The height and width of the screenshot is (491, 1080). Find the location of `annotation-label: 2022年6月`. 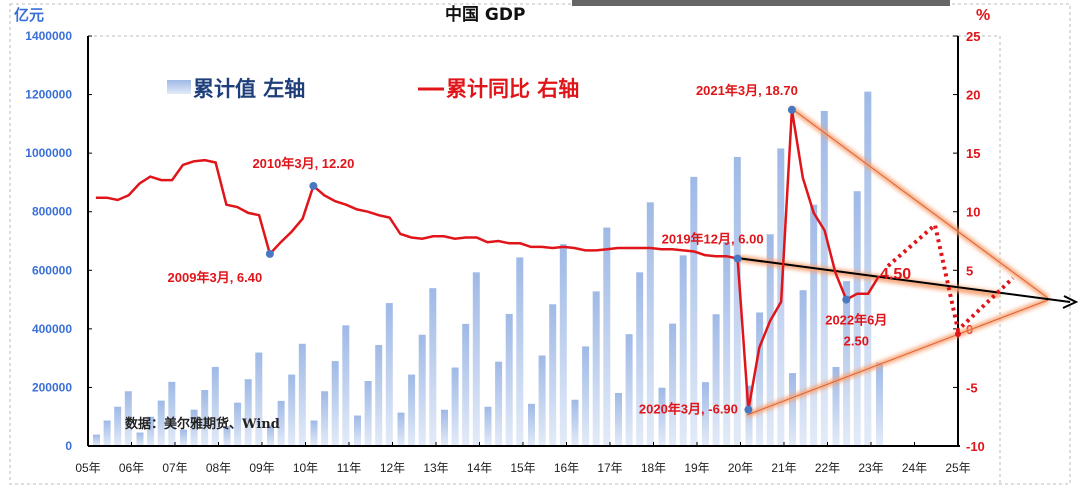

annotation-label: 2022年6月 is located at coordinates (856, 320).